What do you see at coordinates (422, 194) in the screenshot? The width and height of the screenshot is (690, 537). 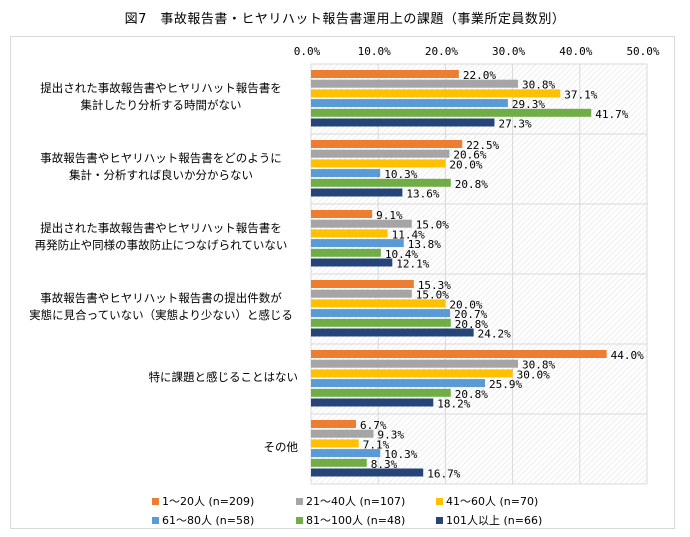 I see `data-label: 13.6%` at bounding box center [422, 194].